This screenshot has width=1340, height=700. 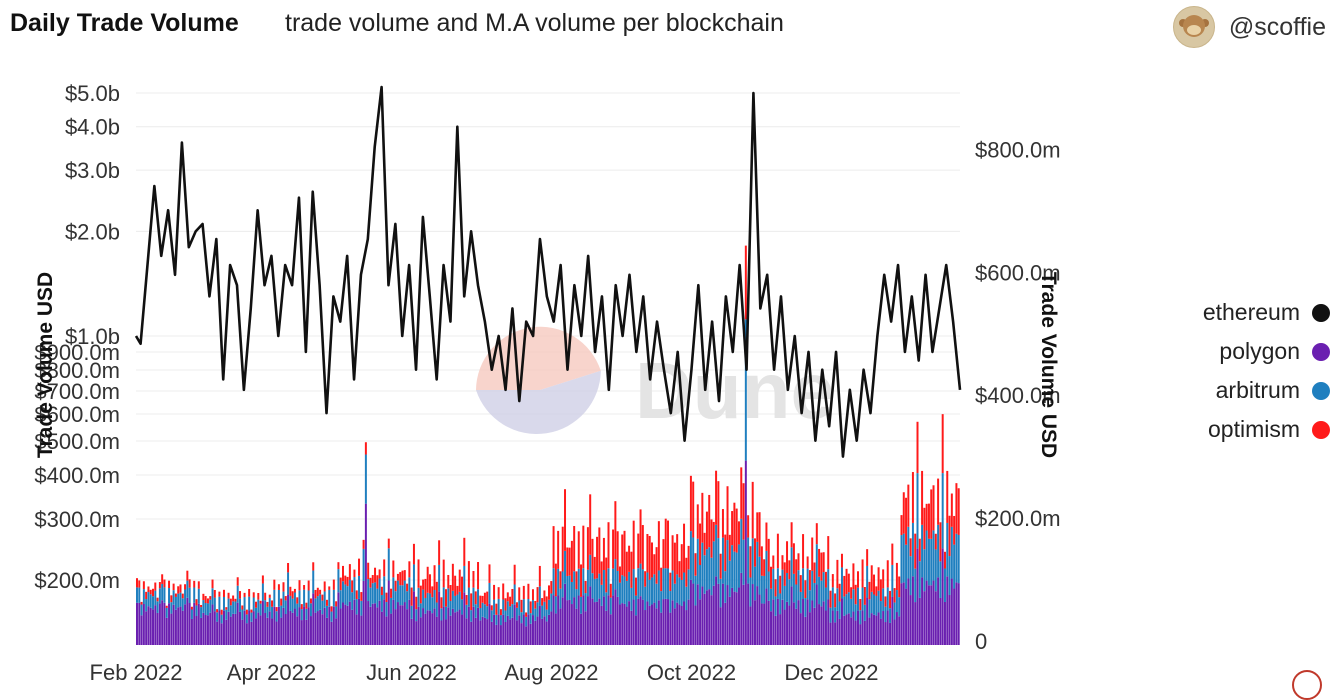 I want to click on monkey-avatar-icon, so click(x=1193, y=27).